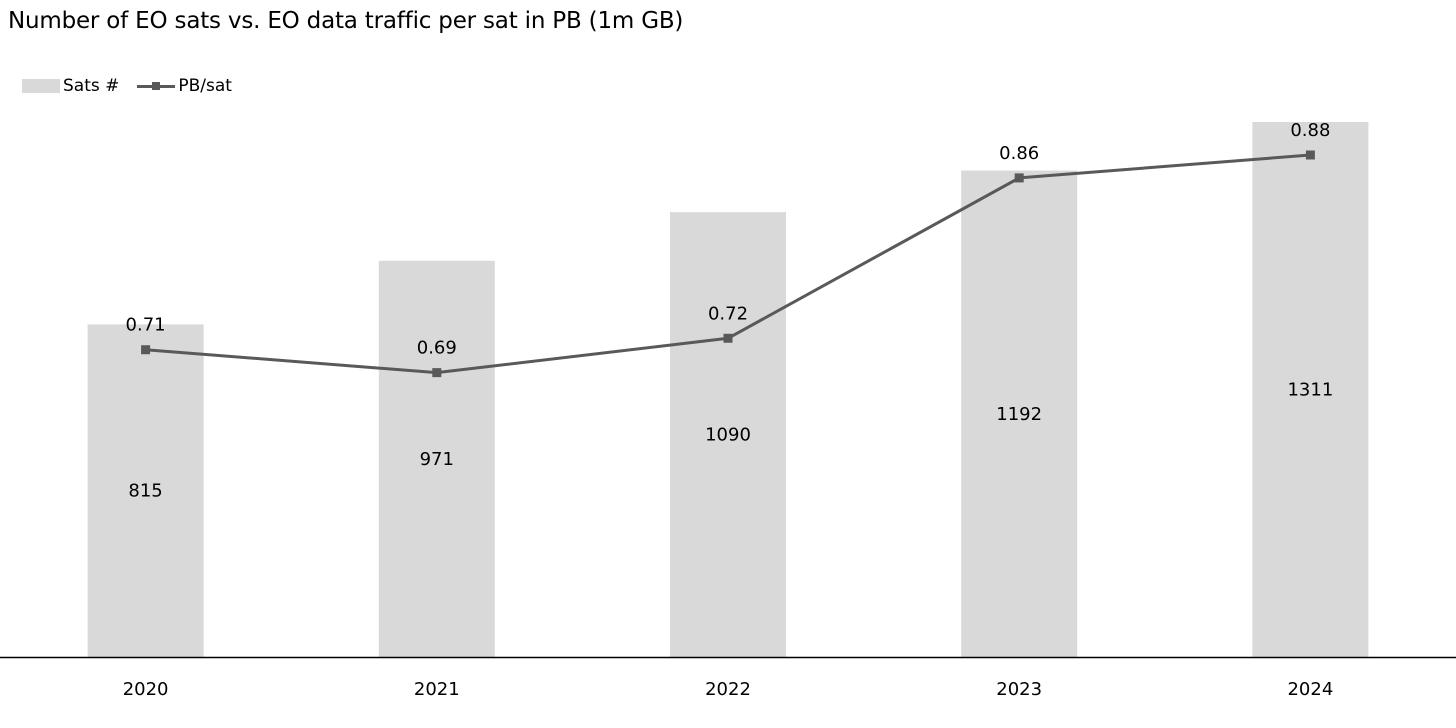  What do you see at coordinates (156, 86) in the screenshot?
I see `legend-swatch-line` at bounding box center [156, 86].